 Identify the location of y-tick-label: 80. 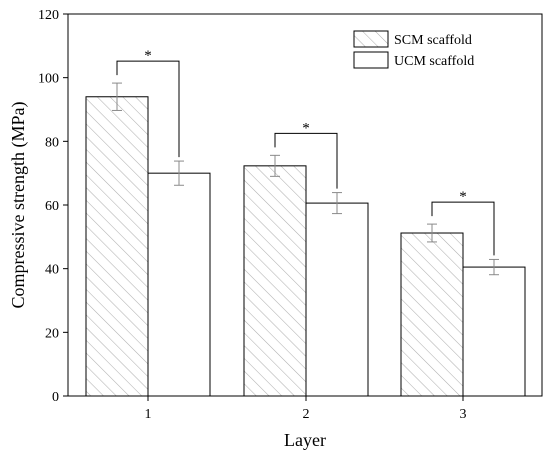
(52, 142).